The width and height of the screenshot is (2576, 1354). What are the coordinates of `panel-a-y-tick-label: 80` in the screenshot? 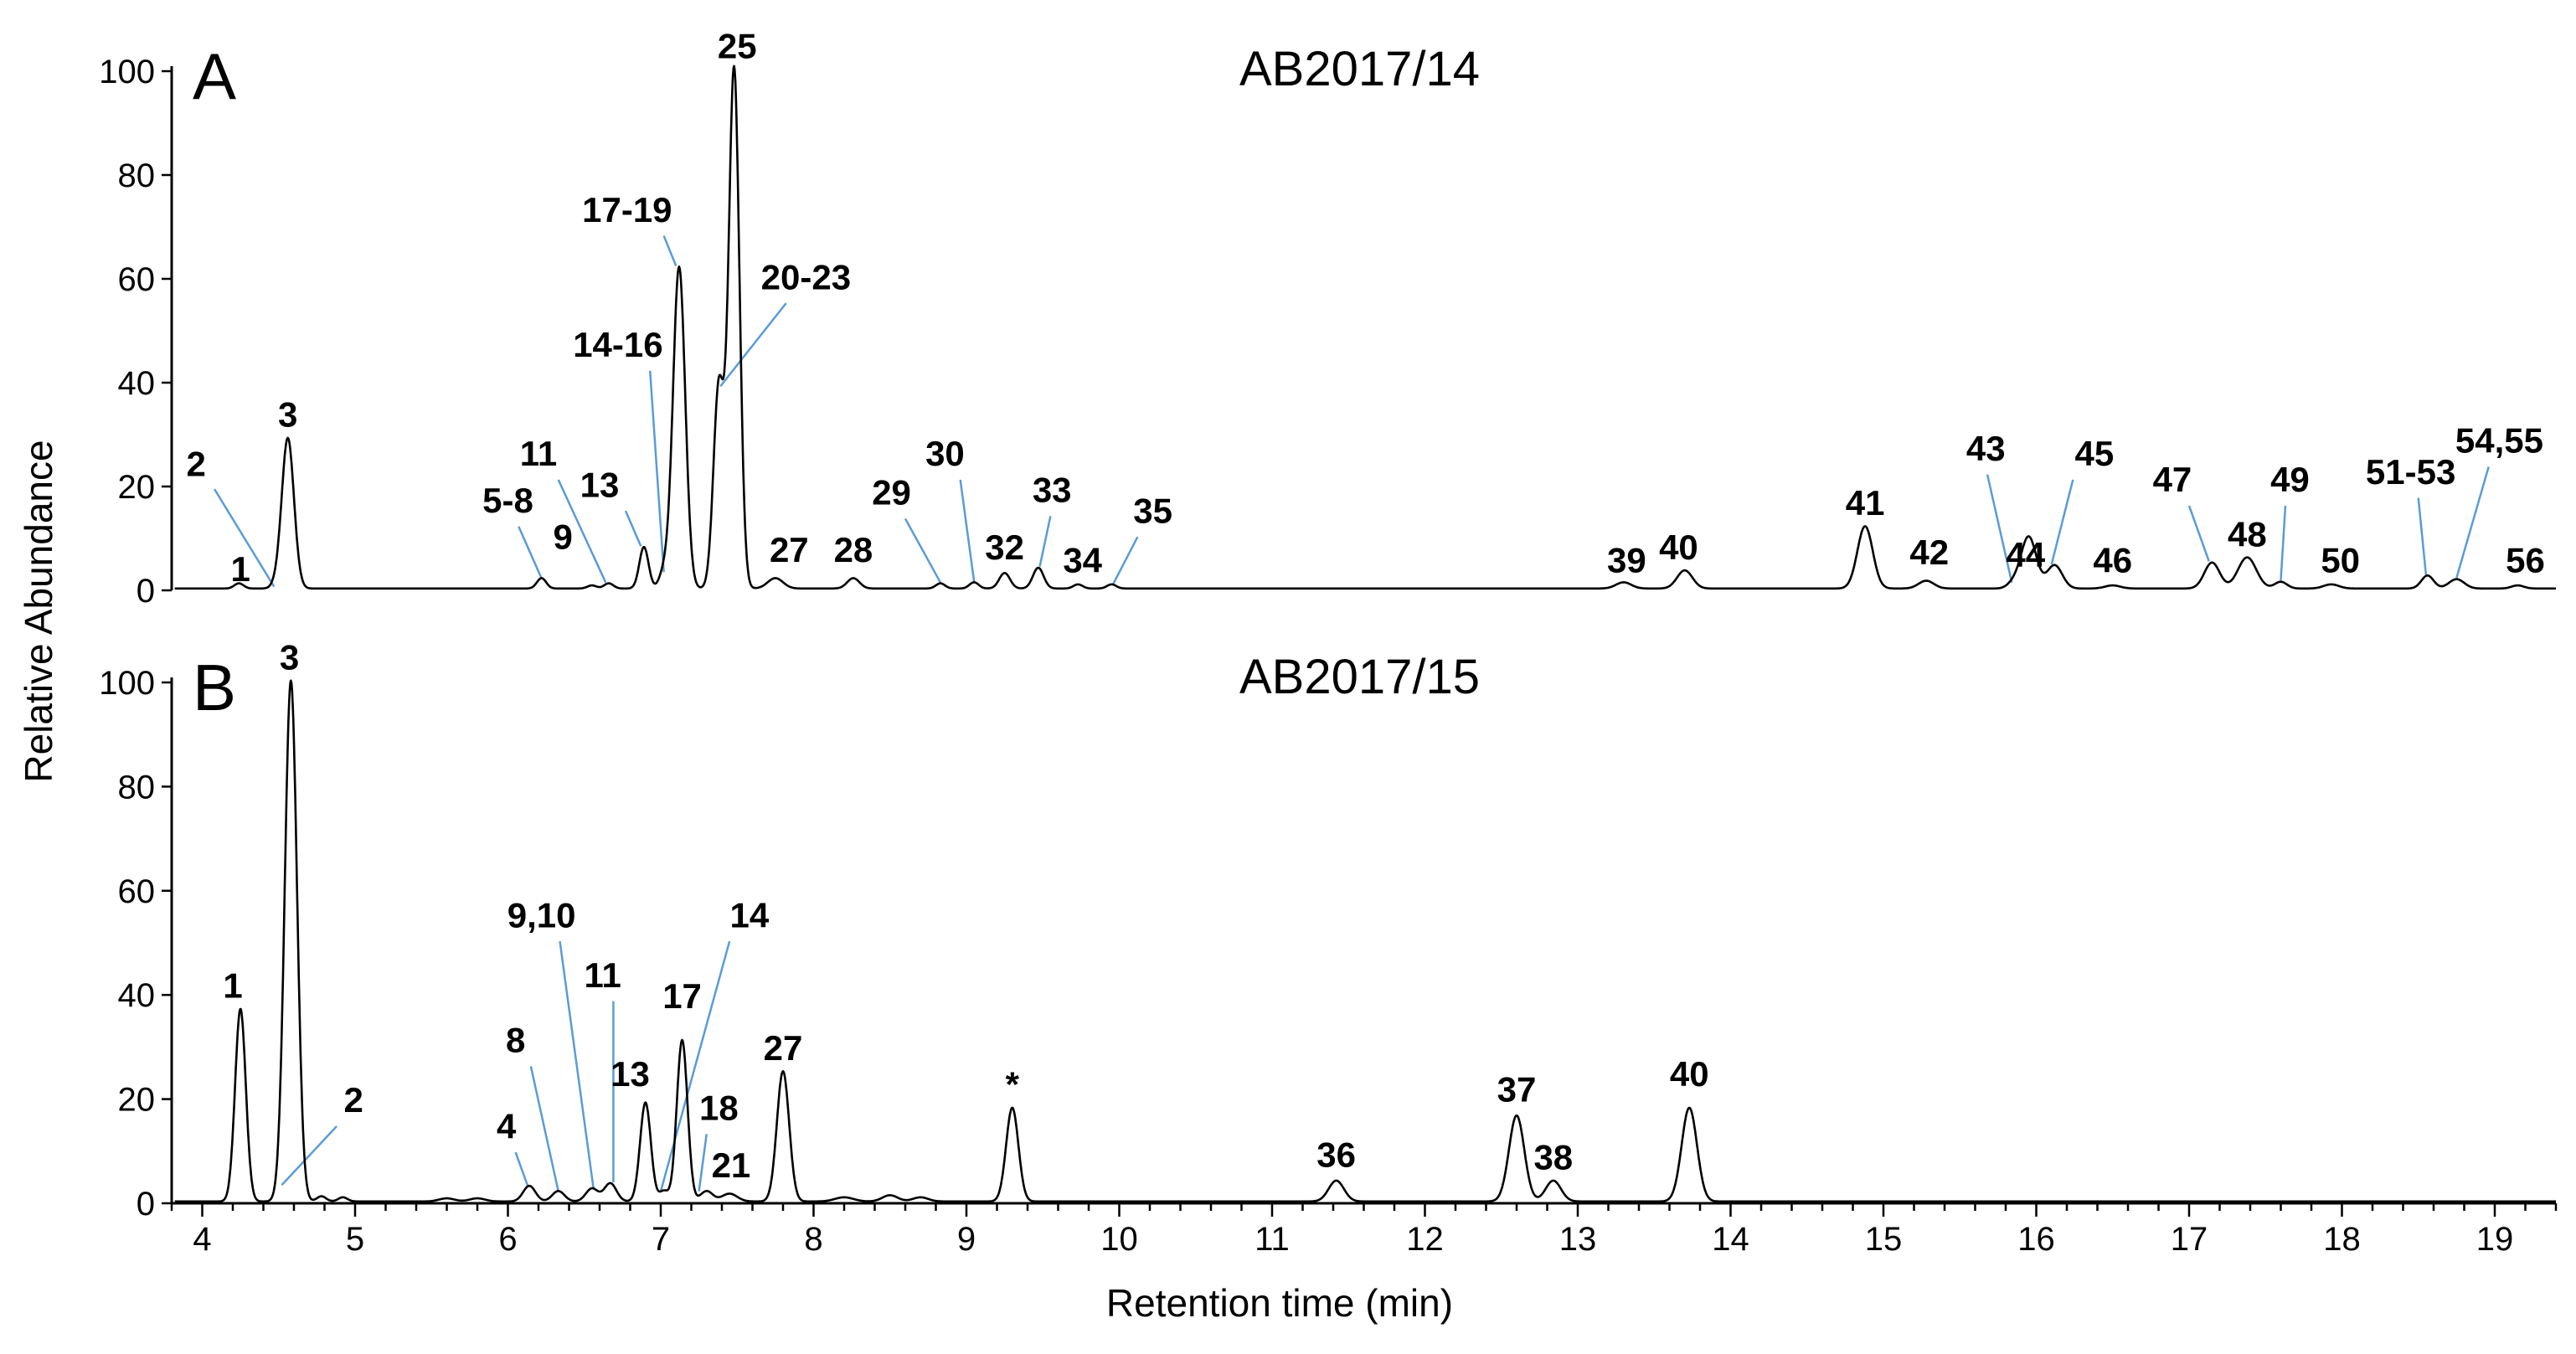 It's located at (137, 175).